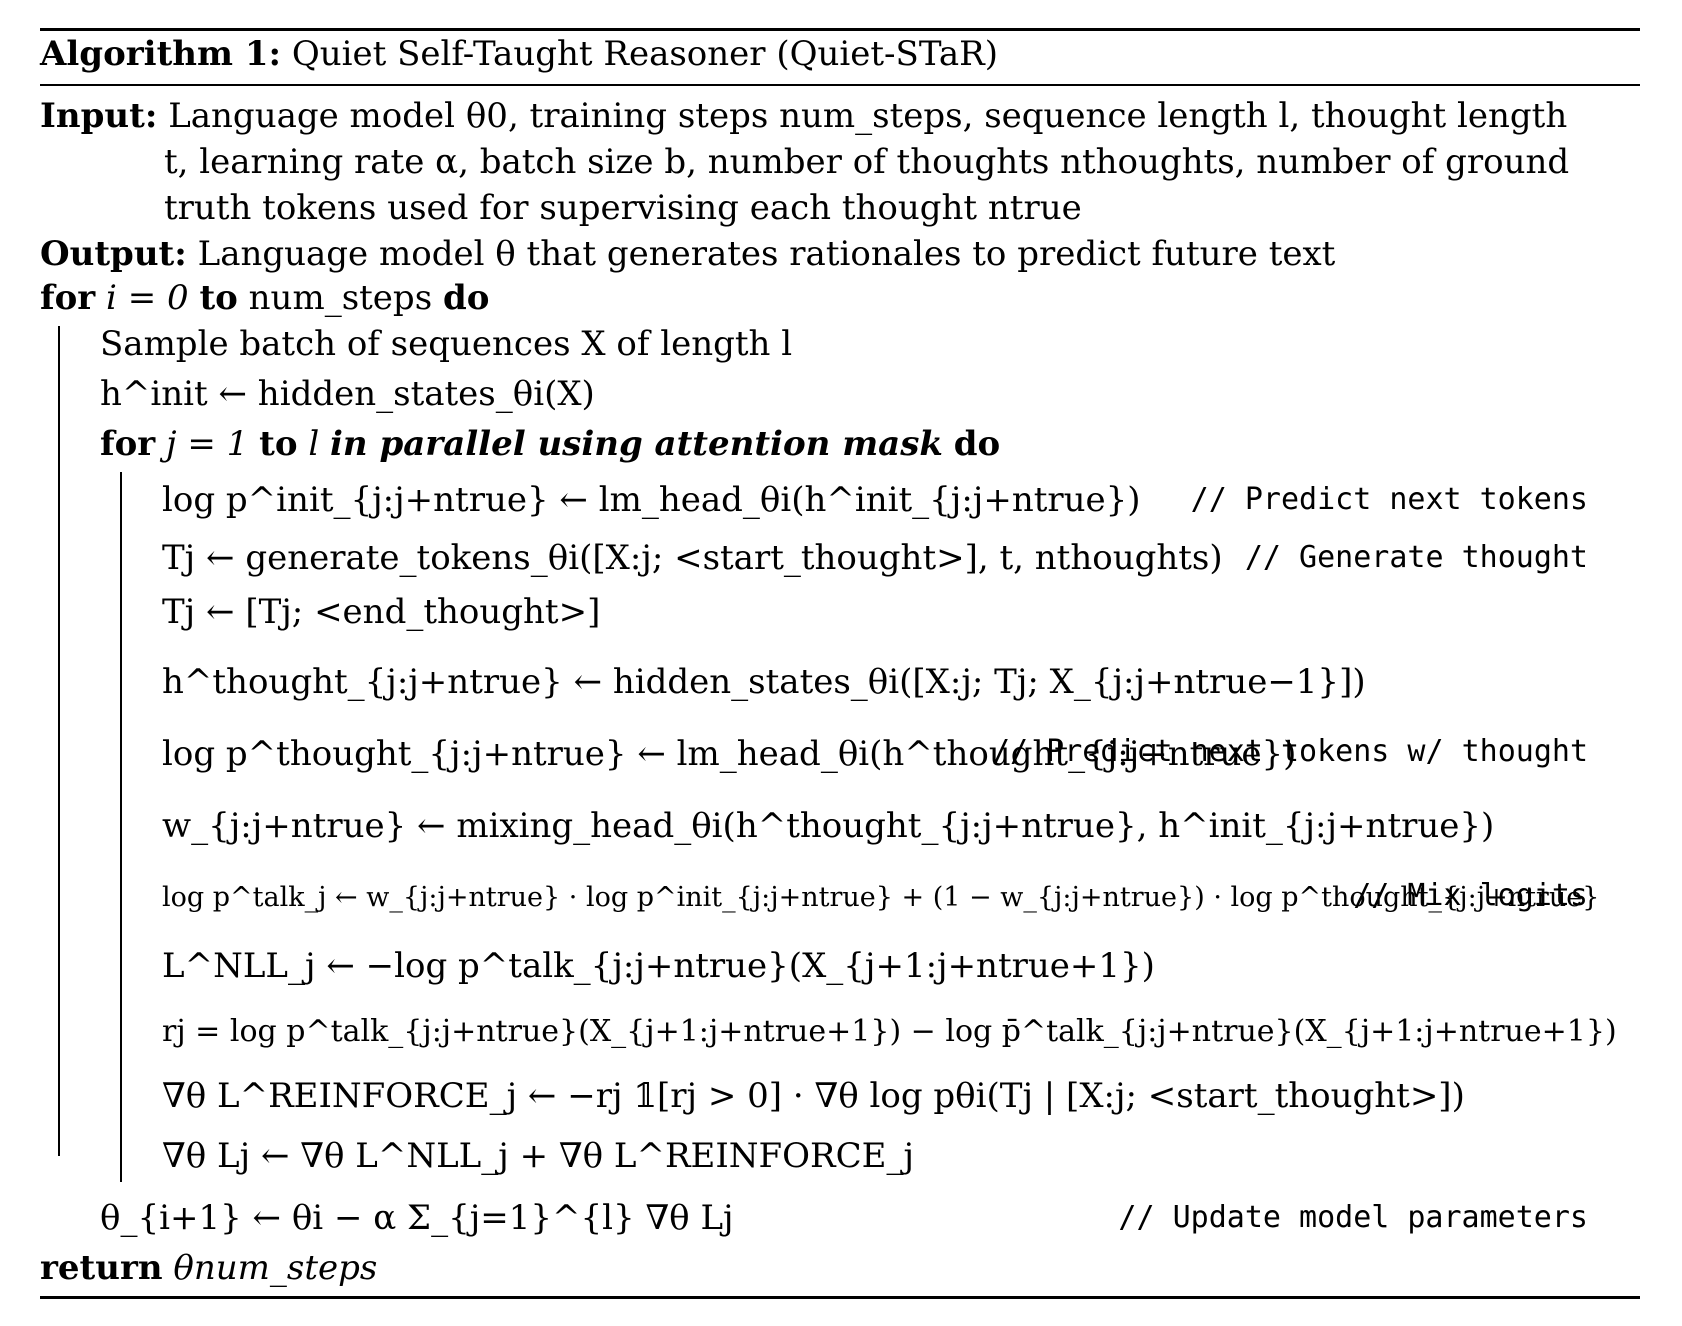 The width and height of the screenshot is (1682, 1326). I want to click on total-grad-eq: ∇θ Lj ← ∇θ L^NLL_j + ∇θ L^REINFORCE_j, so click(538, 1156).